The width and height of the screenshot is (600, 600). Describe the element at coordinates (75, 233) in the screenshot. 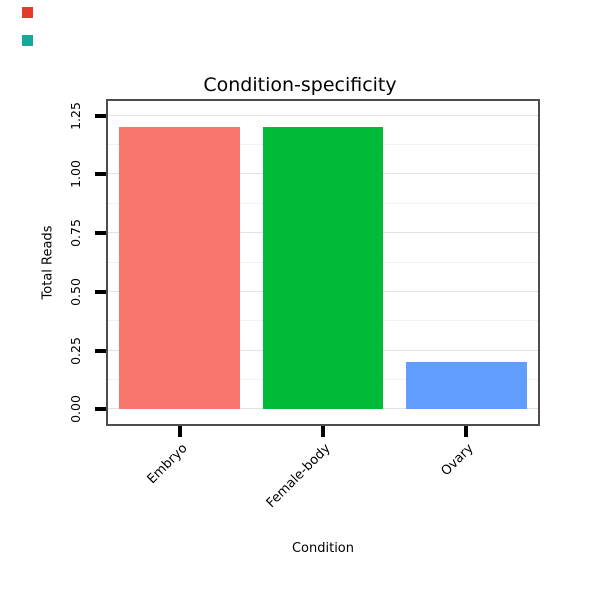

I see `y-axis-tick-label: 0.75` at that location.